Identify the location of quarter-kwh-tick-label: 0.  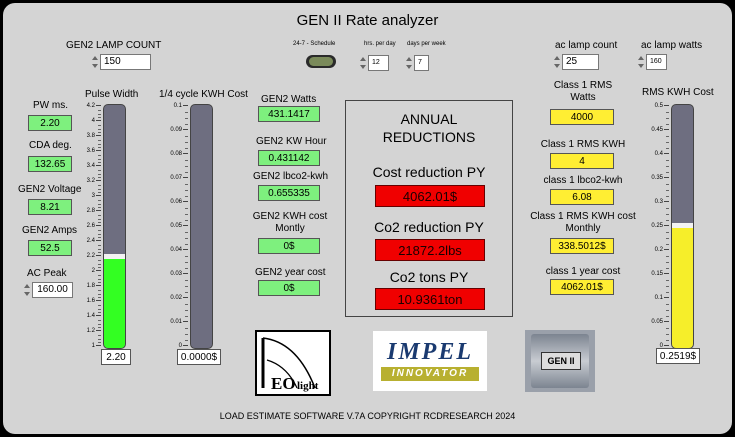
(183, 346).